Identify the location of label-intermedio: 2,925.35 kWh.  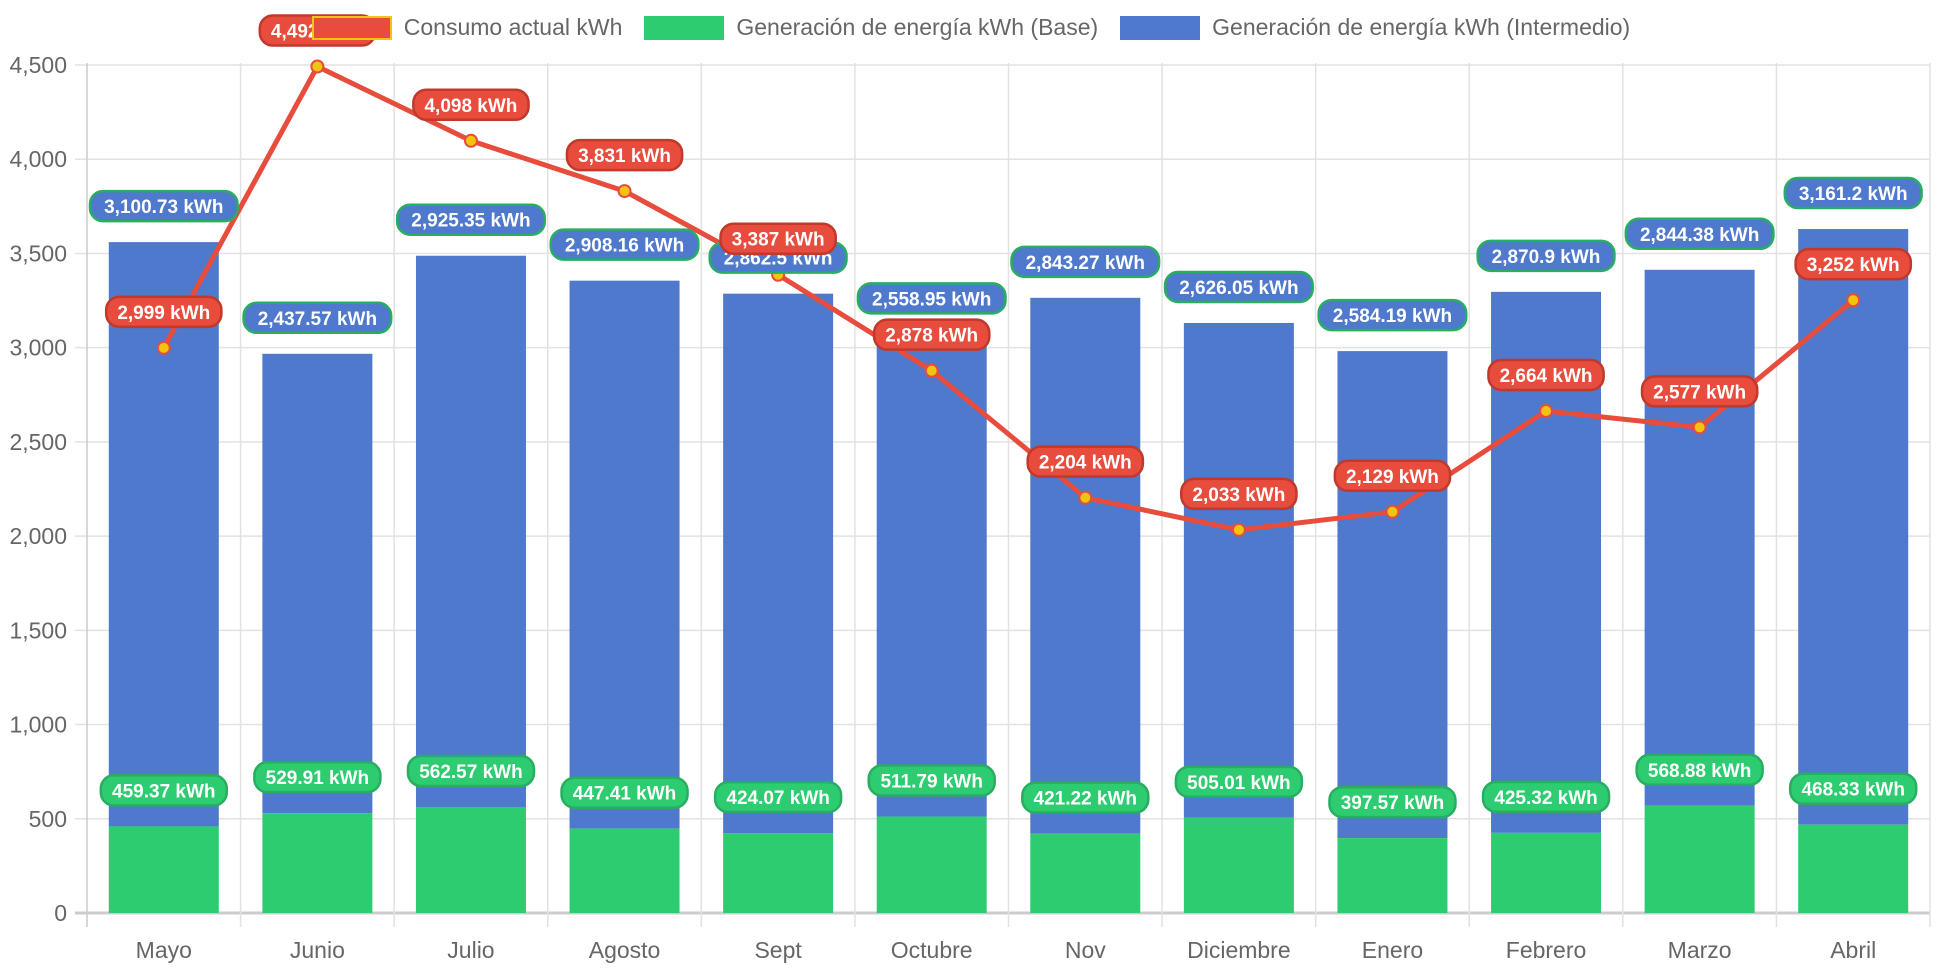
(471, 219).